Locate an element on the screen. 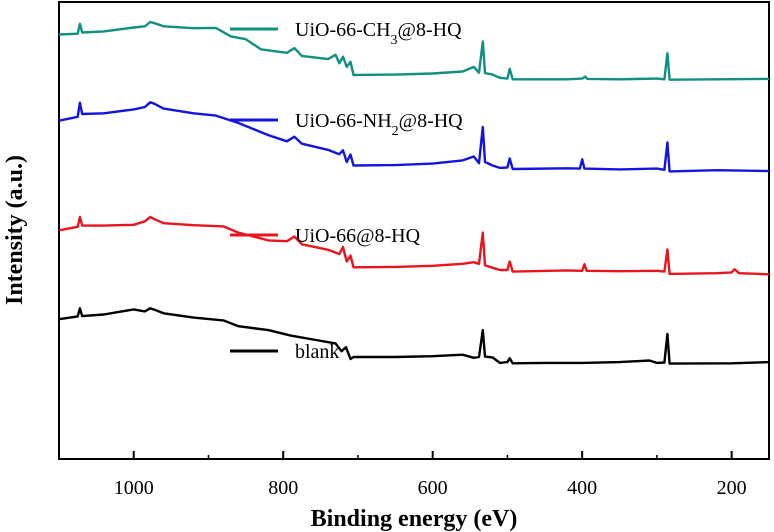  x-axis-ticks: 1000 800 600 400 200 is located at coordinates (430, 475).